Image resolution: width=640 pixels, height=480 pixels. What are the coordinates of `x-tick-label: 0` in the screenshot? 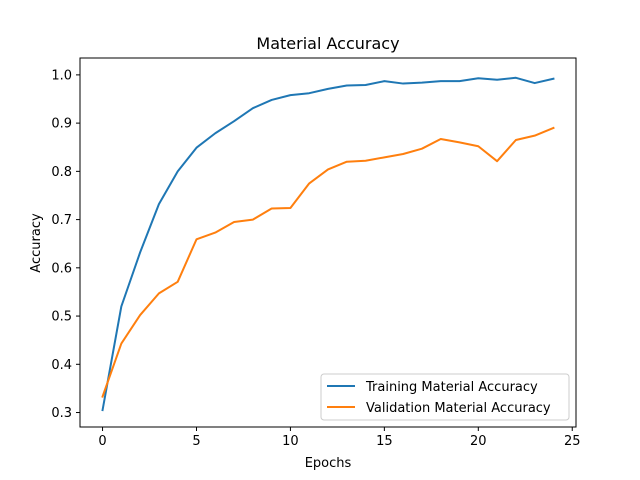 It's located at (102, 441).